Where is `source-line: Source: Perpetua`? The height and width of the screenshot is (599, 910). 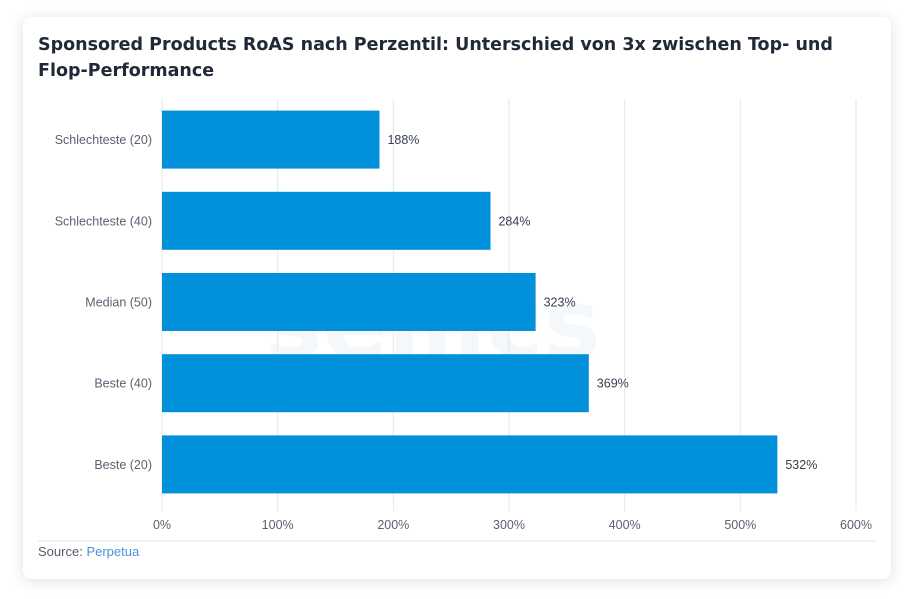 source-line: Source: Perpetua is located at coordinates (88, 551).